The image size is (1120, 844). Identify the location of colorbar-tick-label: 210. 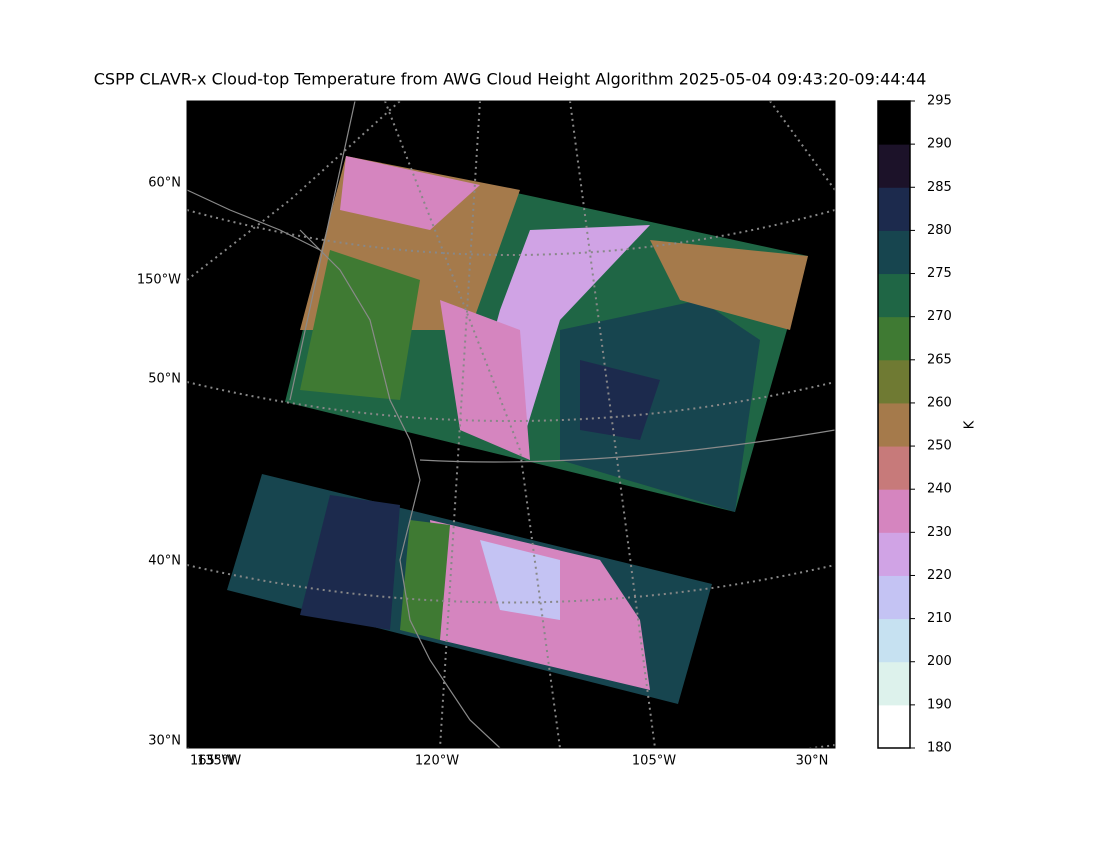
(939, 618).